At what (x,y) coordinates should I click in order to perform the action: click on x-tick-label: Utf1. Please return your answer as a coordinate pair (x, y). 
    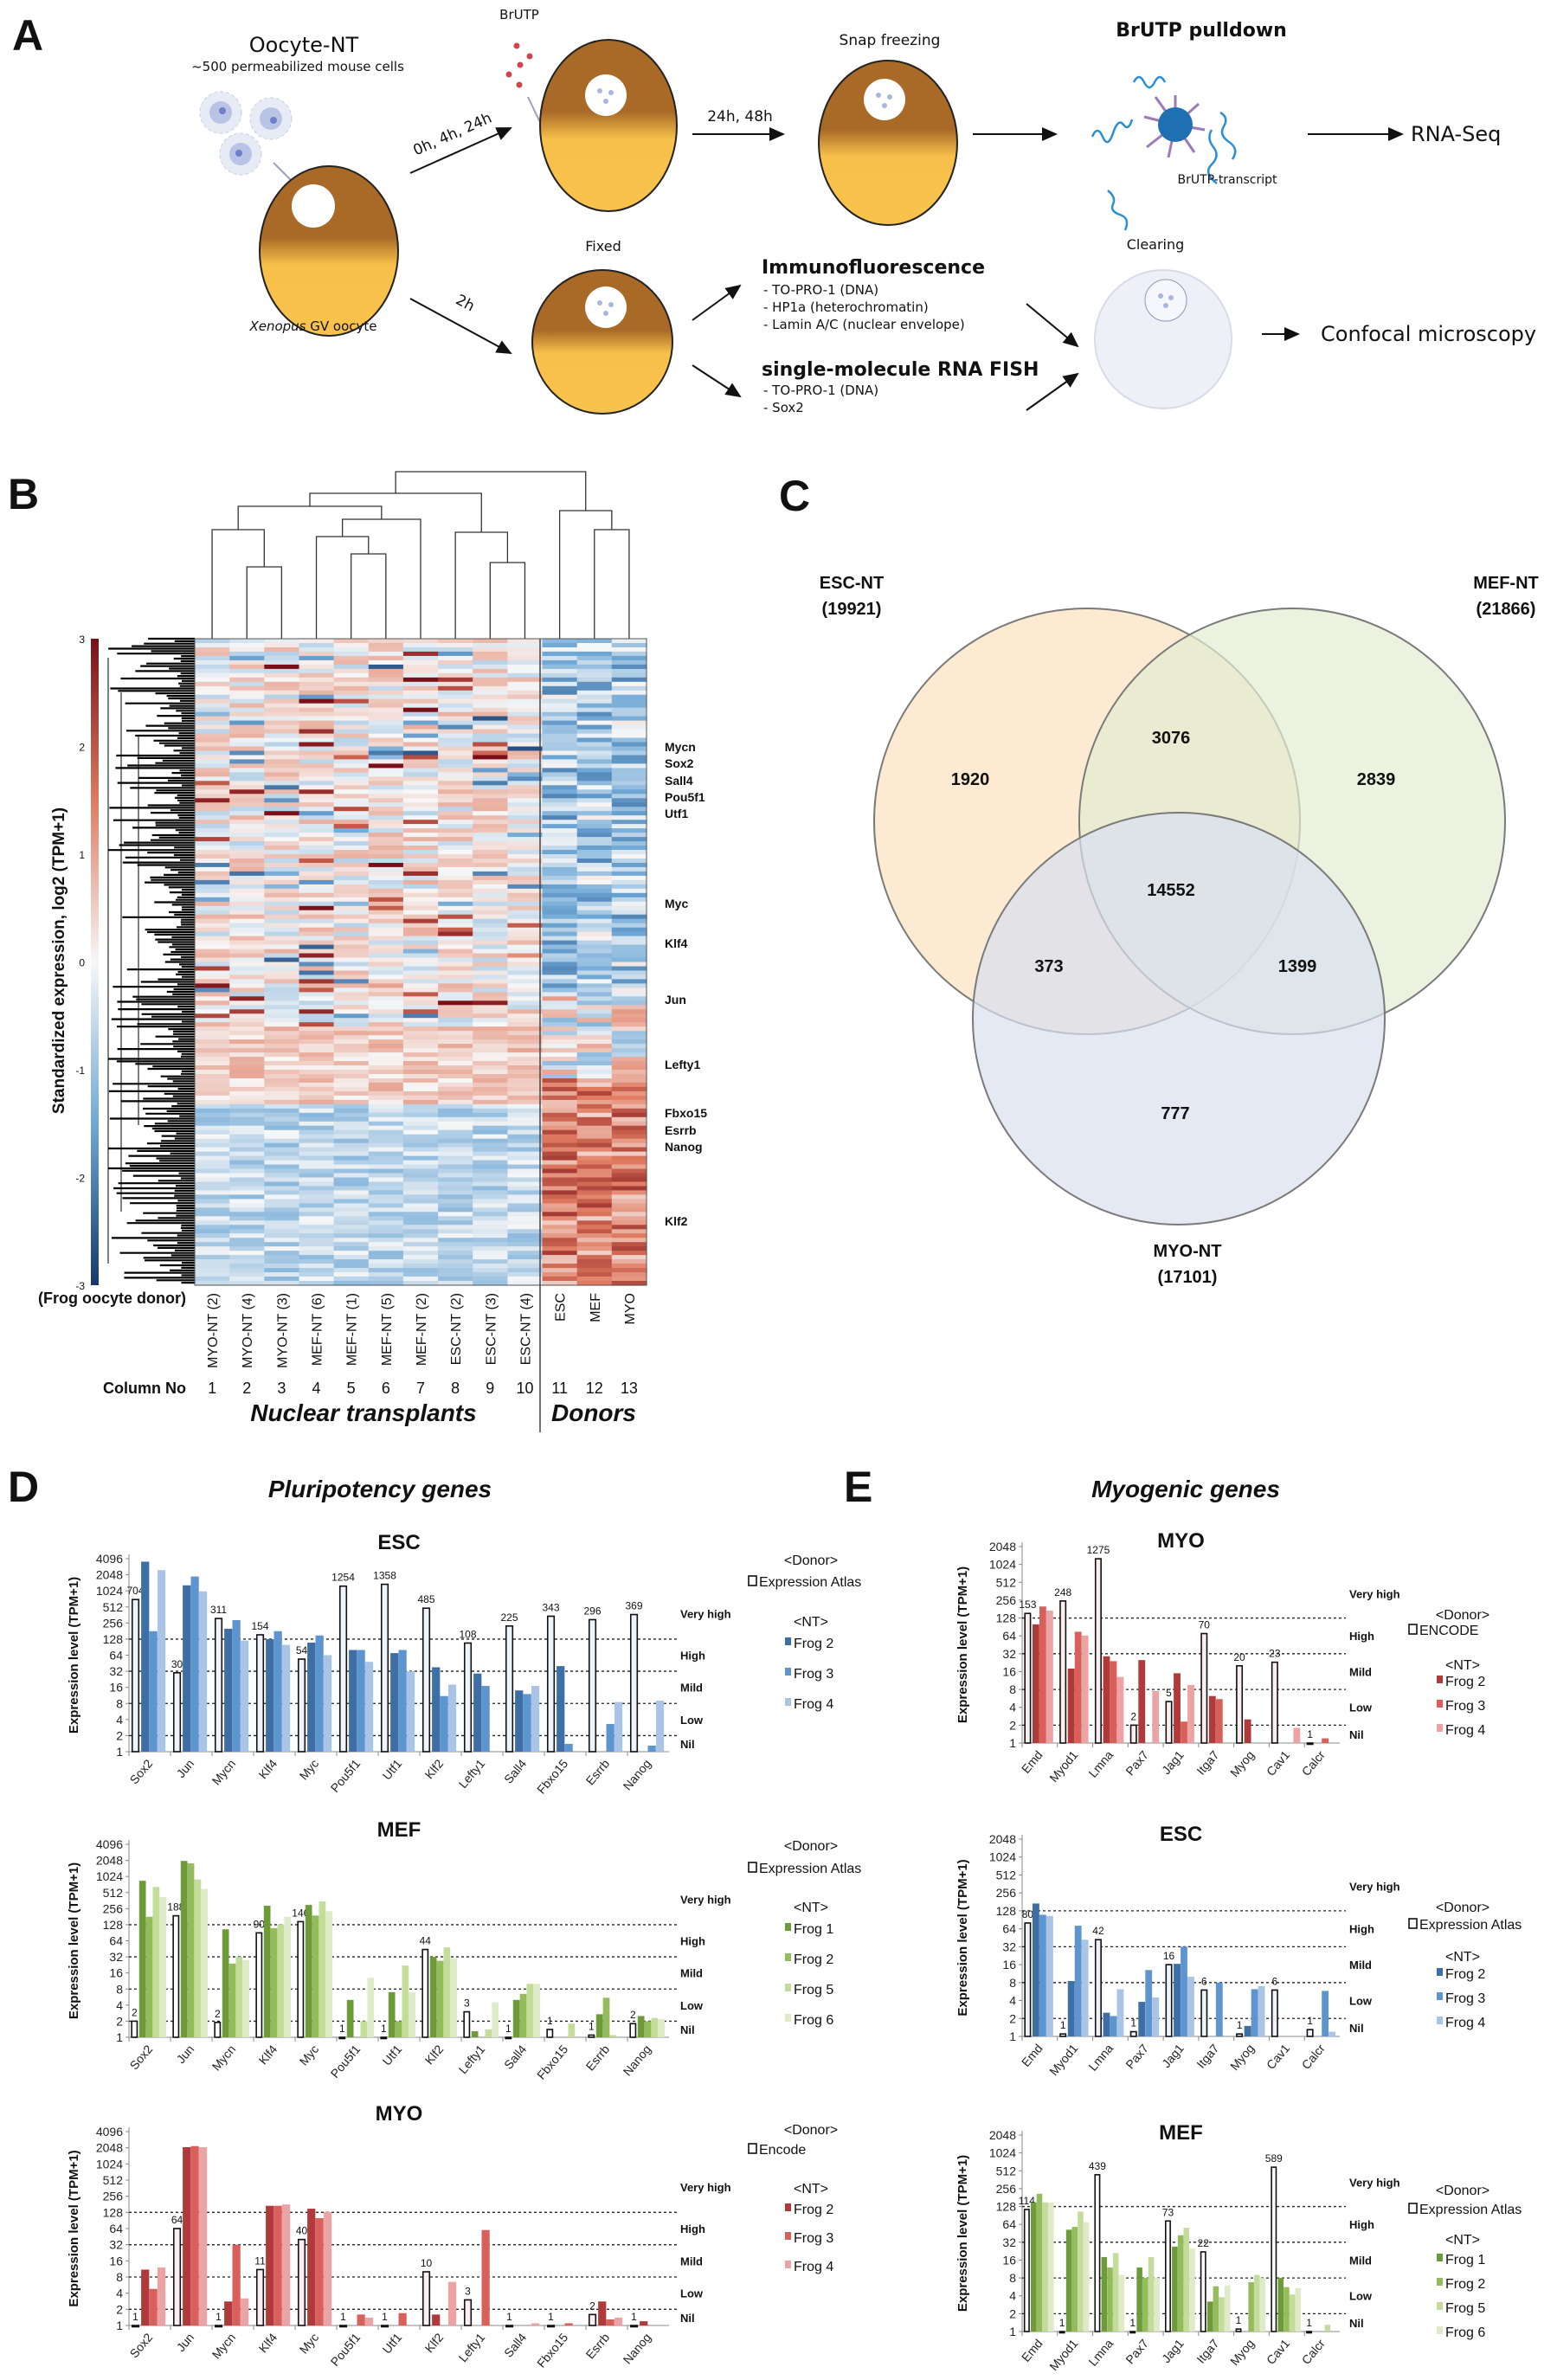
    Looking at the image, I should click on (393, 1769).